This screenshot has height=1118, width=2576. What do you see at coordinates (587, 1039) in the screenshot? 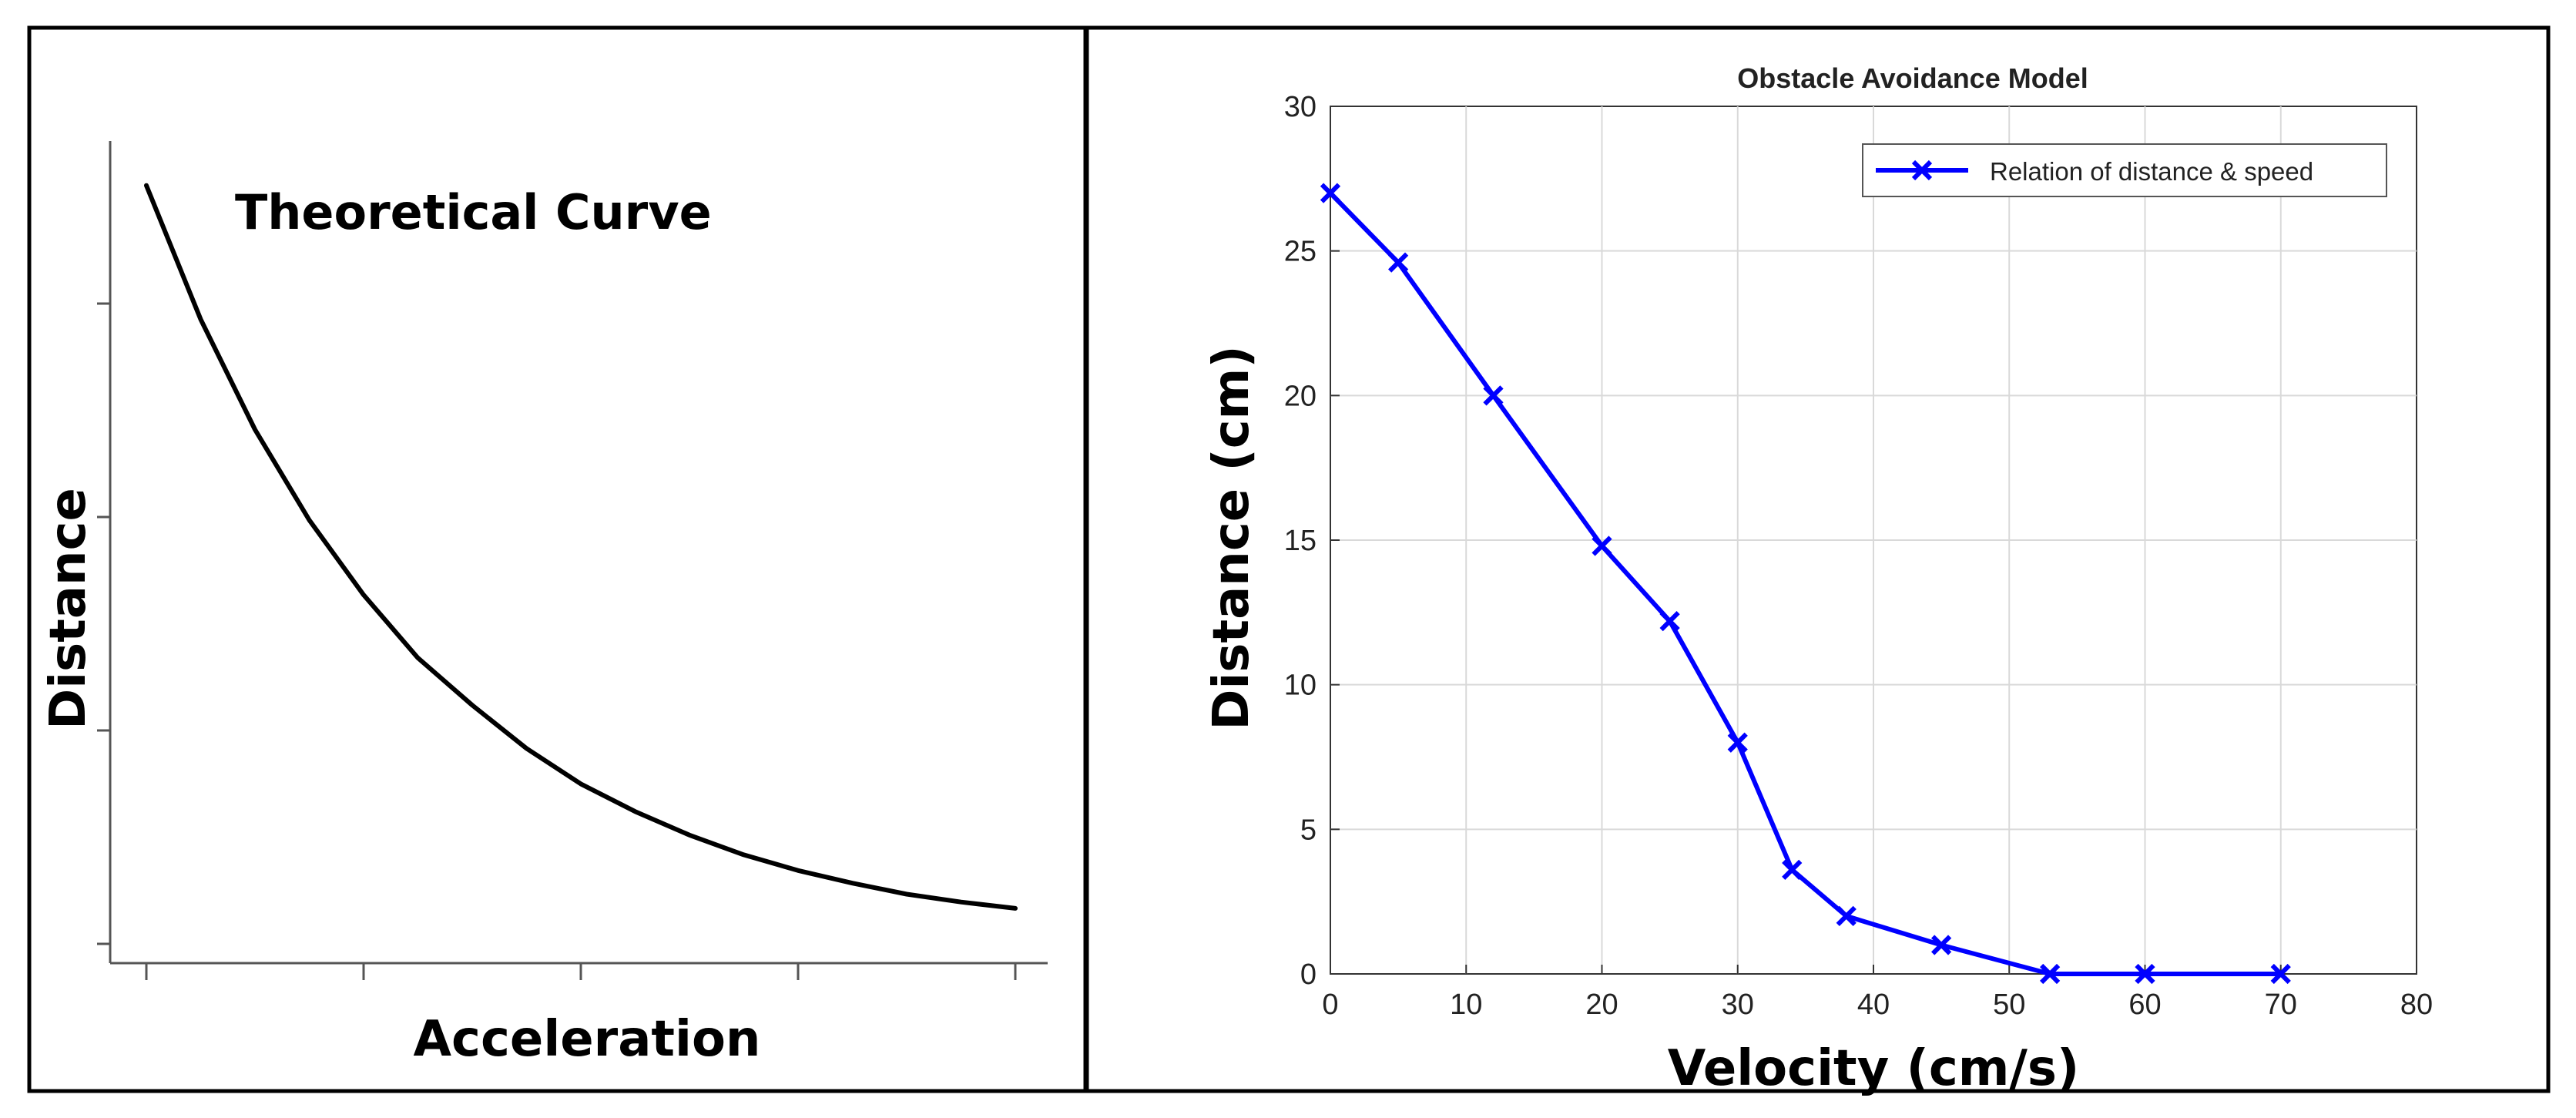
I see `left-x-axis-label: Acceleration` at bounding box center [587, 1039].